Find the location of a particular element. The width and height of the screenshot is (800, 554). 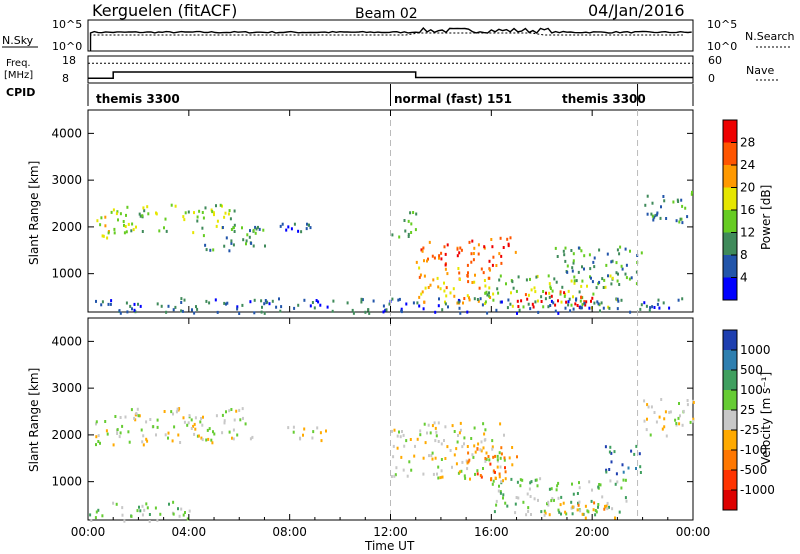

power-ylabel: Slant Range [km] is located at coordinates (34, 213).